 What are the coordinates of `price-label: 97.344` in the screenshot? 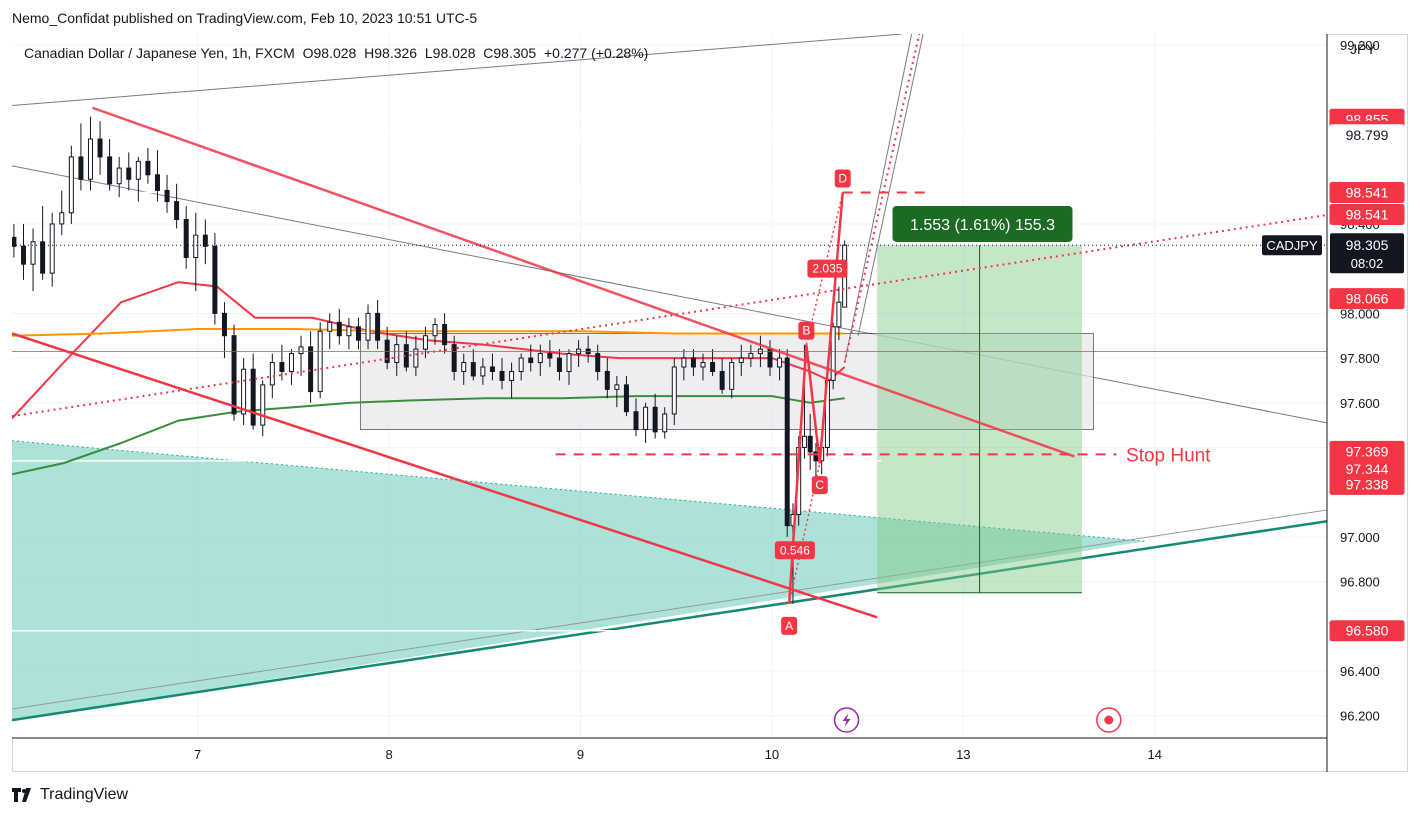 It's located at (1367, 469).